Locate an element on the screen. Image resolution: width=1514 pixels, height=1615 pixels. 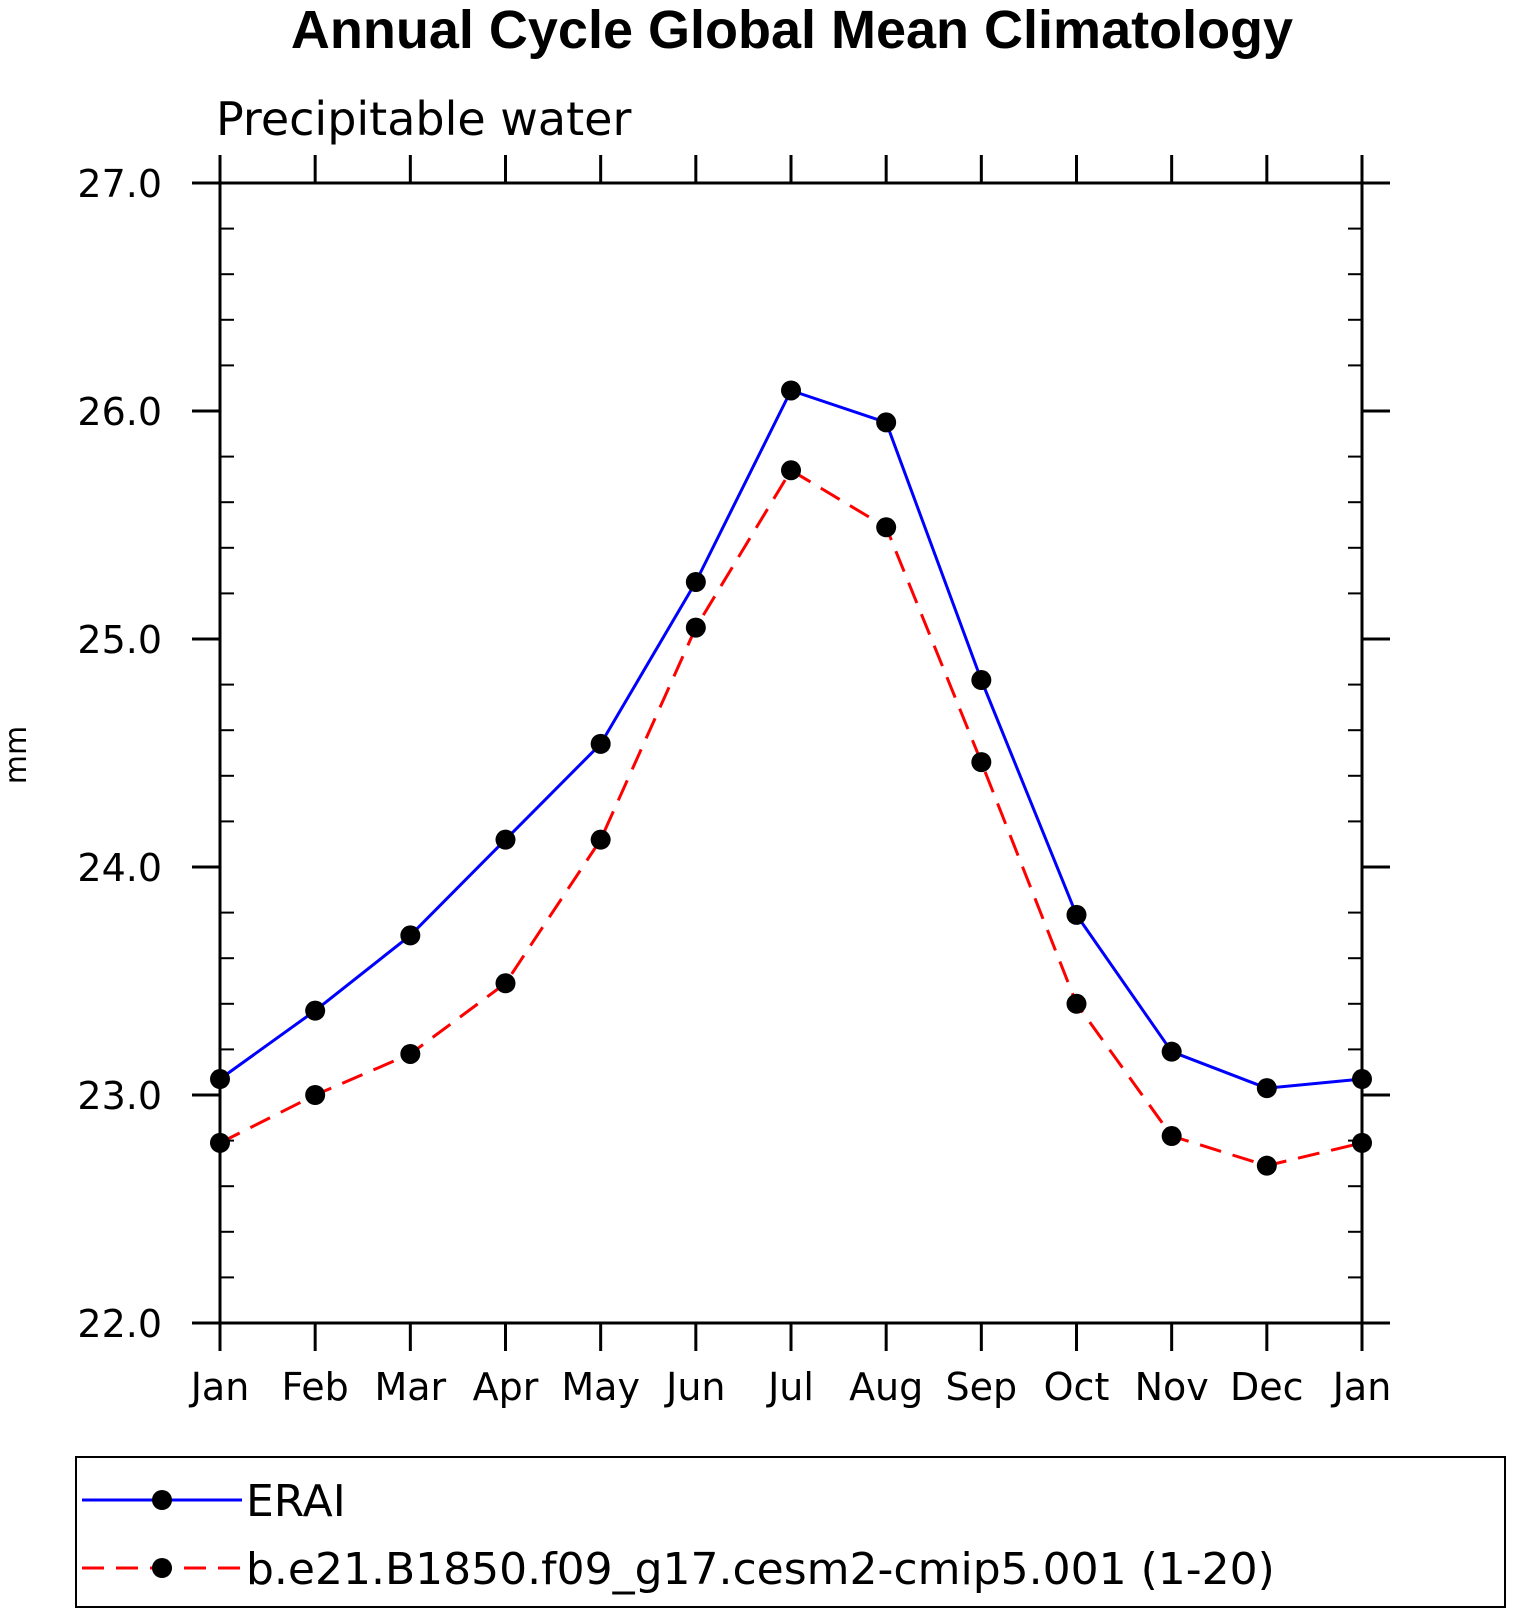
x-tick-label: Apr is located at coordinates (506, 1387).